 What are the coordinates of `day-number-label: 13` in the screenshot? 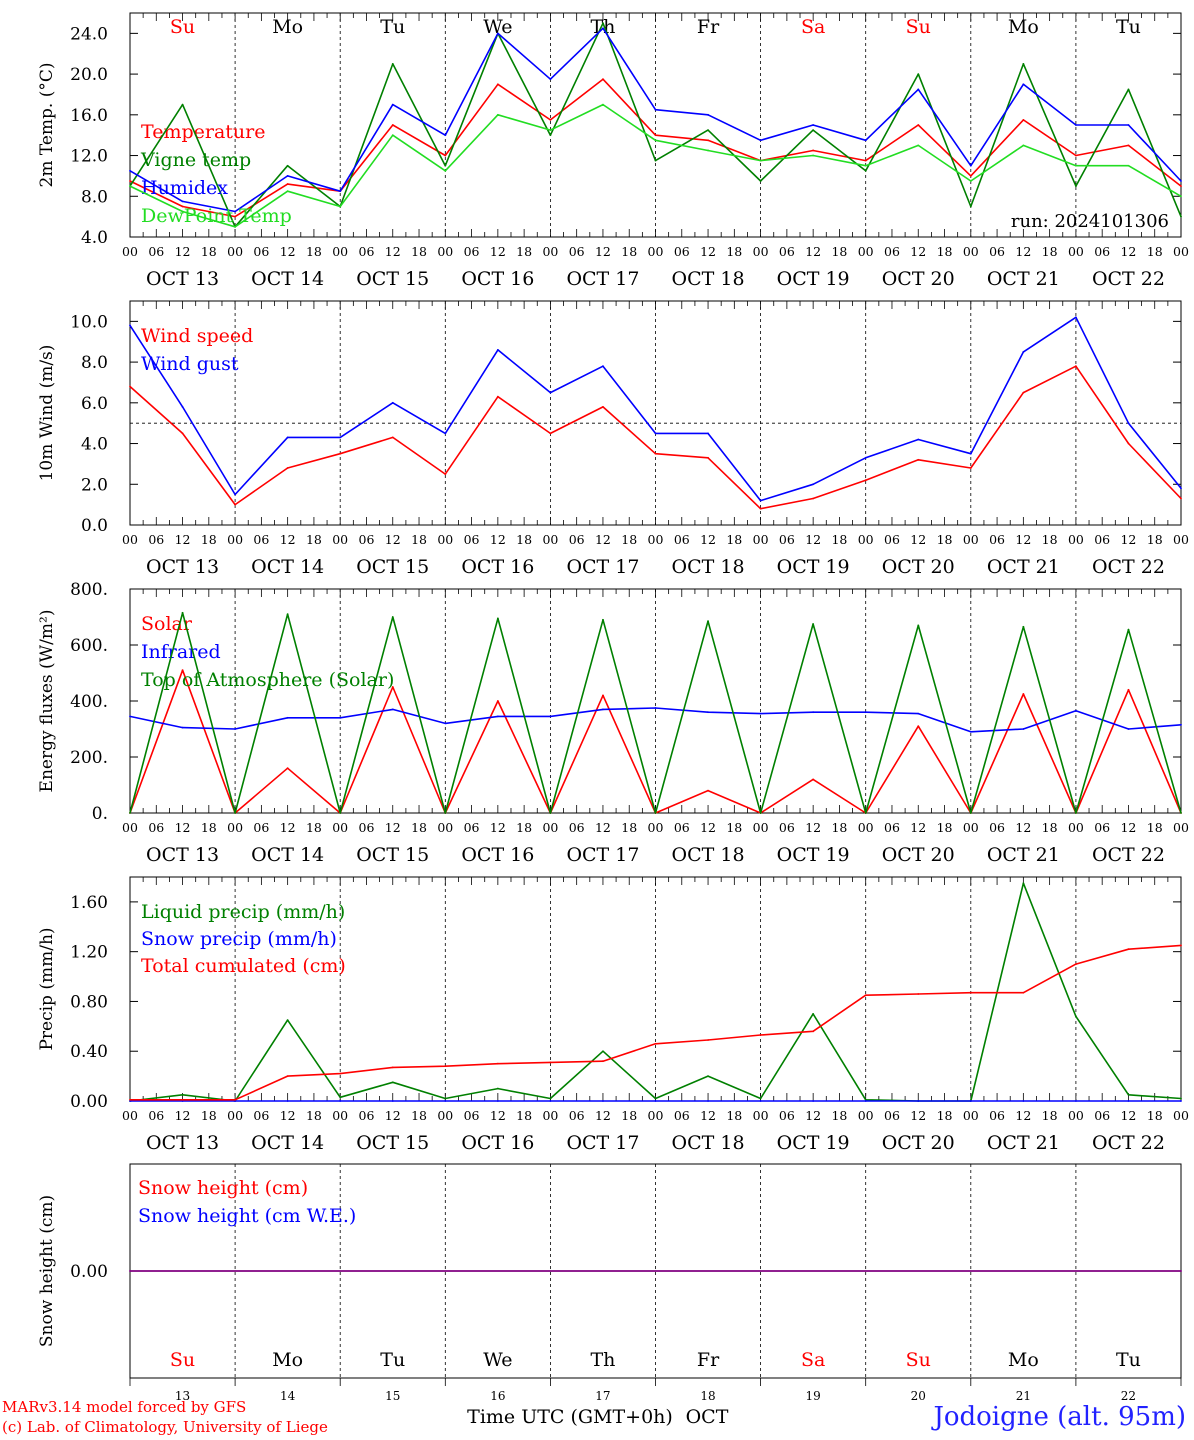 It's located at (182, 1396).